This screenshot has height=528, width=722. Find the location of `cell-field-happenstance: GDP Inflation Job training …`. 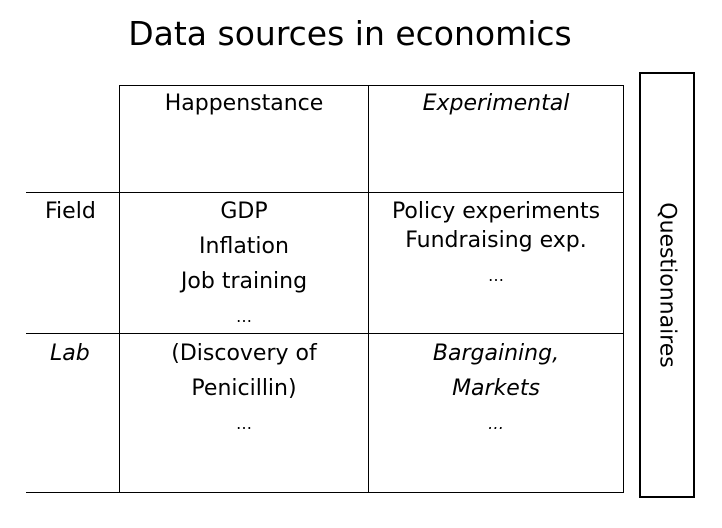

cell-field-happenstance: GDP Inflation Job training … is located at coordinates (244, 264).